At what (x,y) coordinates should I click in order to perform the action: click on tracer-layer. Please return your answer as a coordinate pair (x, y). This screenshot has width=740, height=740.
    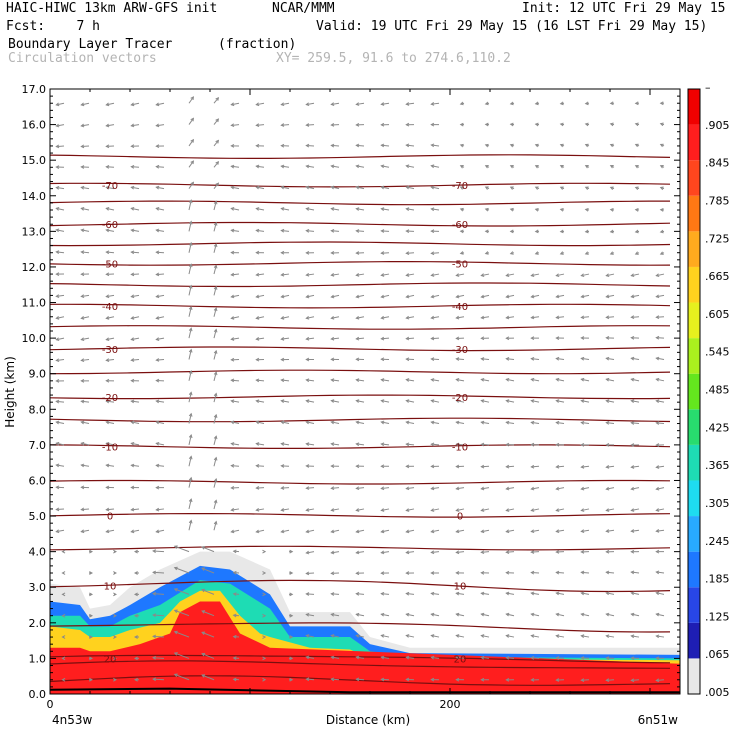
    Looking at the image, I should click on (365, 647).